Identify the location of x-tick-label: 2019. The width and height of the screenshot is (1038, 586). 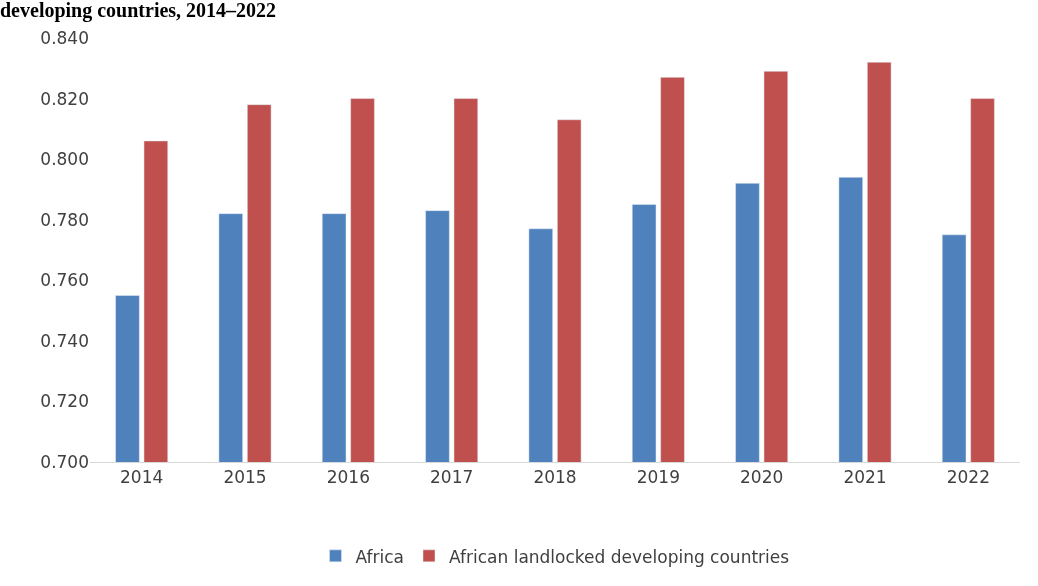
(658, 477).